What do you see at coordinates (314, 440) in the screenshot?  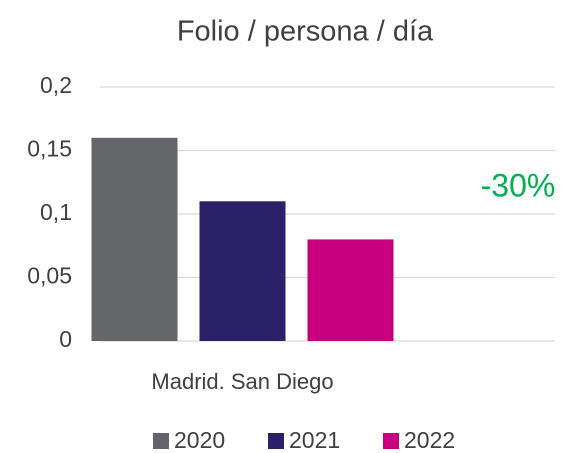 I see `legend-label: 2021` at bounding box center [314, 440].